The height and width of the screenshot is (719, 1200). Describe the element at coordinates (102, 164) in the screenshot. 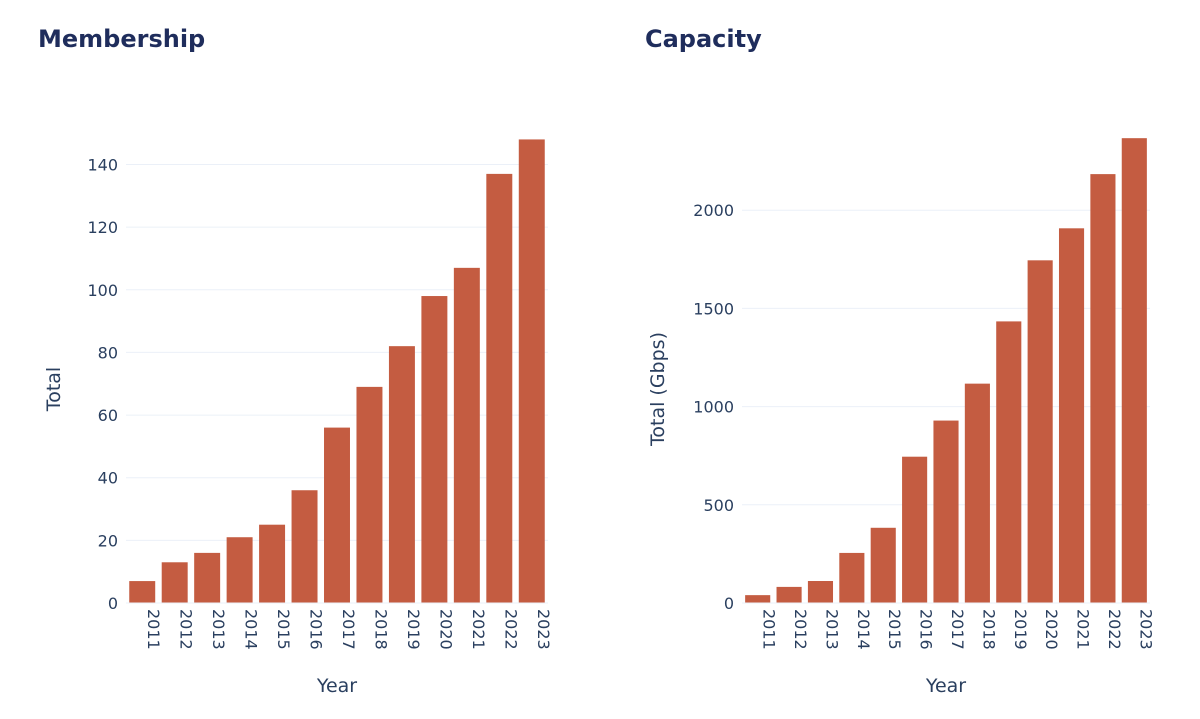

I see `y-tick-label: 140` at that location.